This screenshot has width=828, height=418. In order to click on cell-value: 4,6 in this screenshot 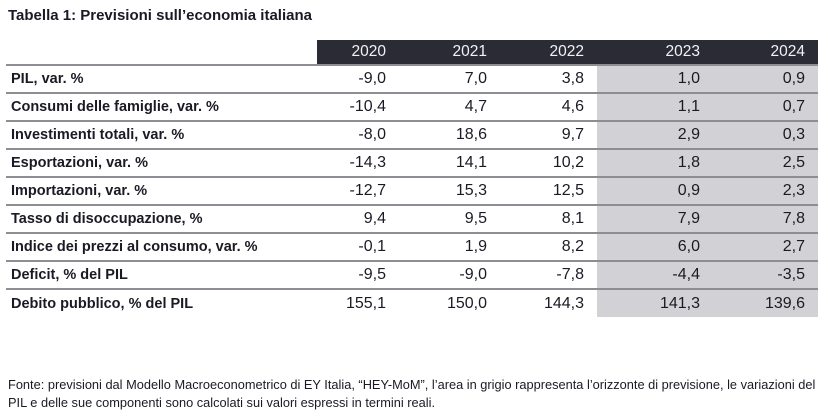, I will do `click(548, 106)`.